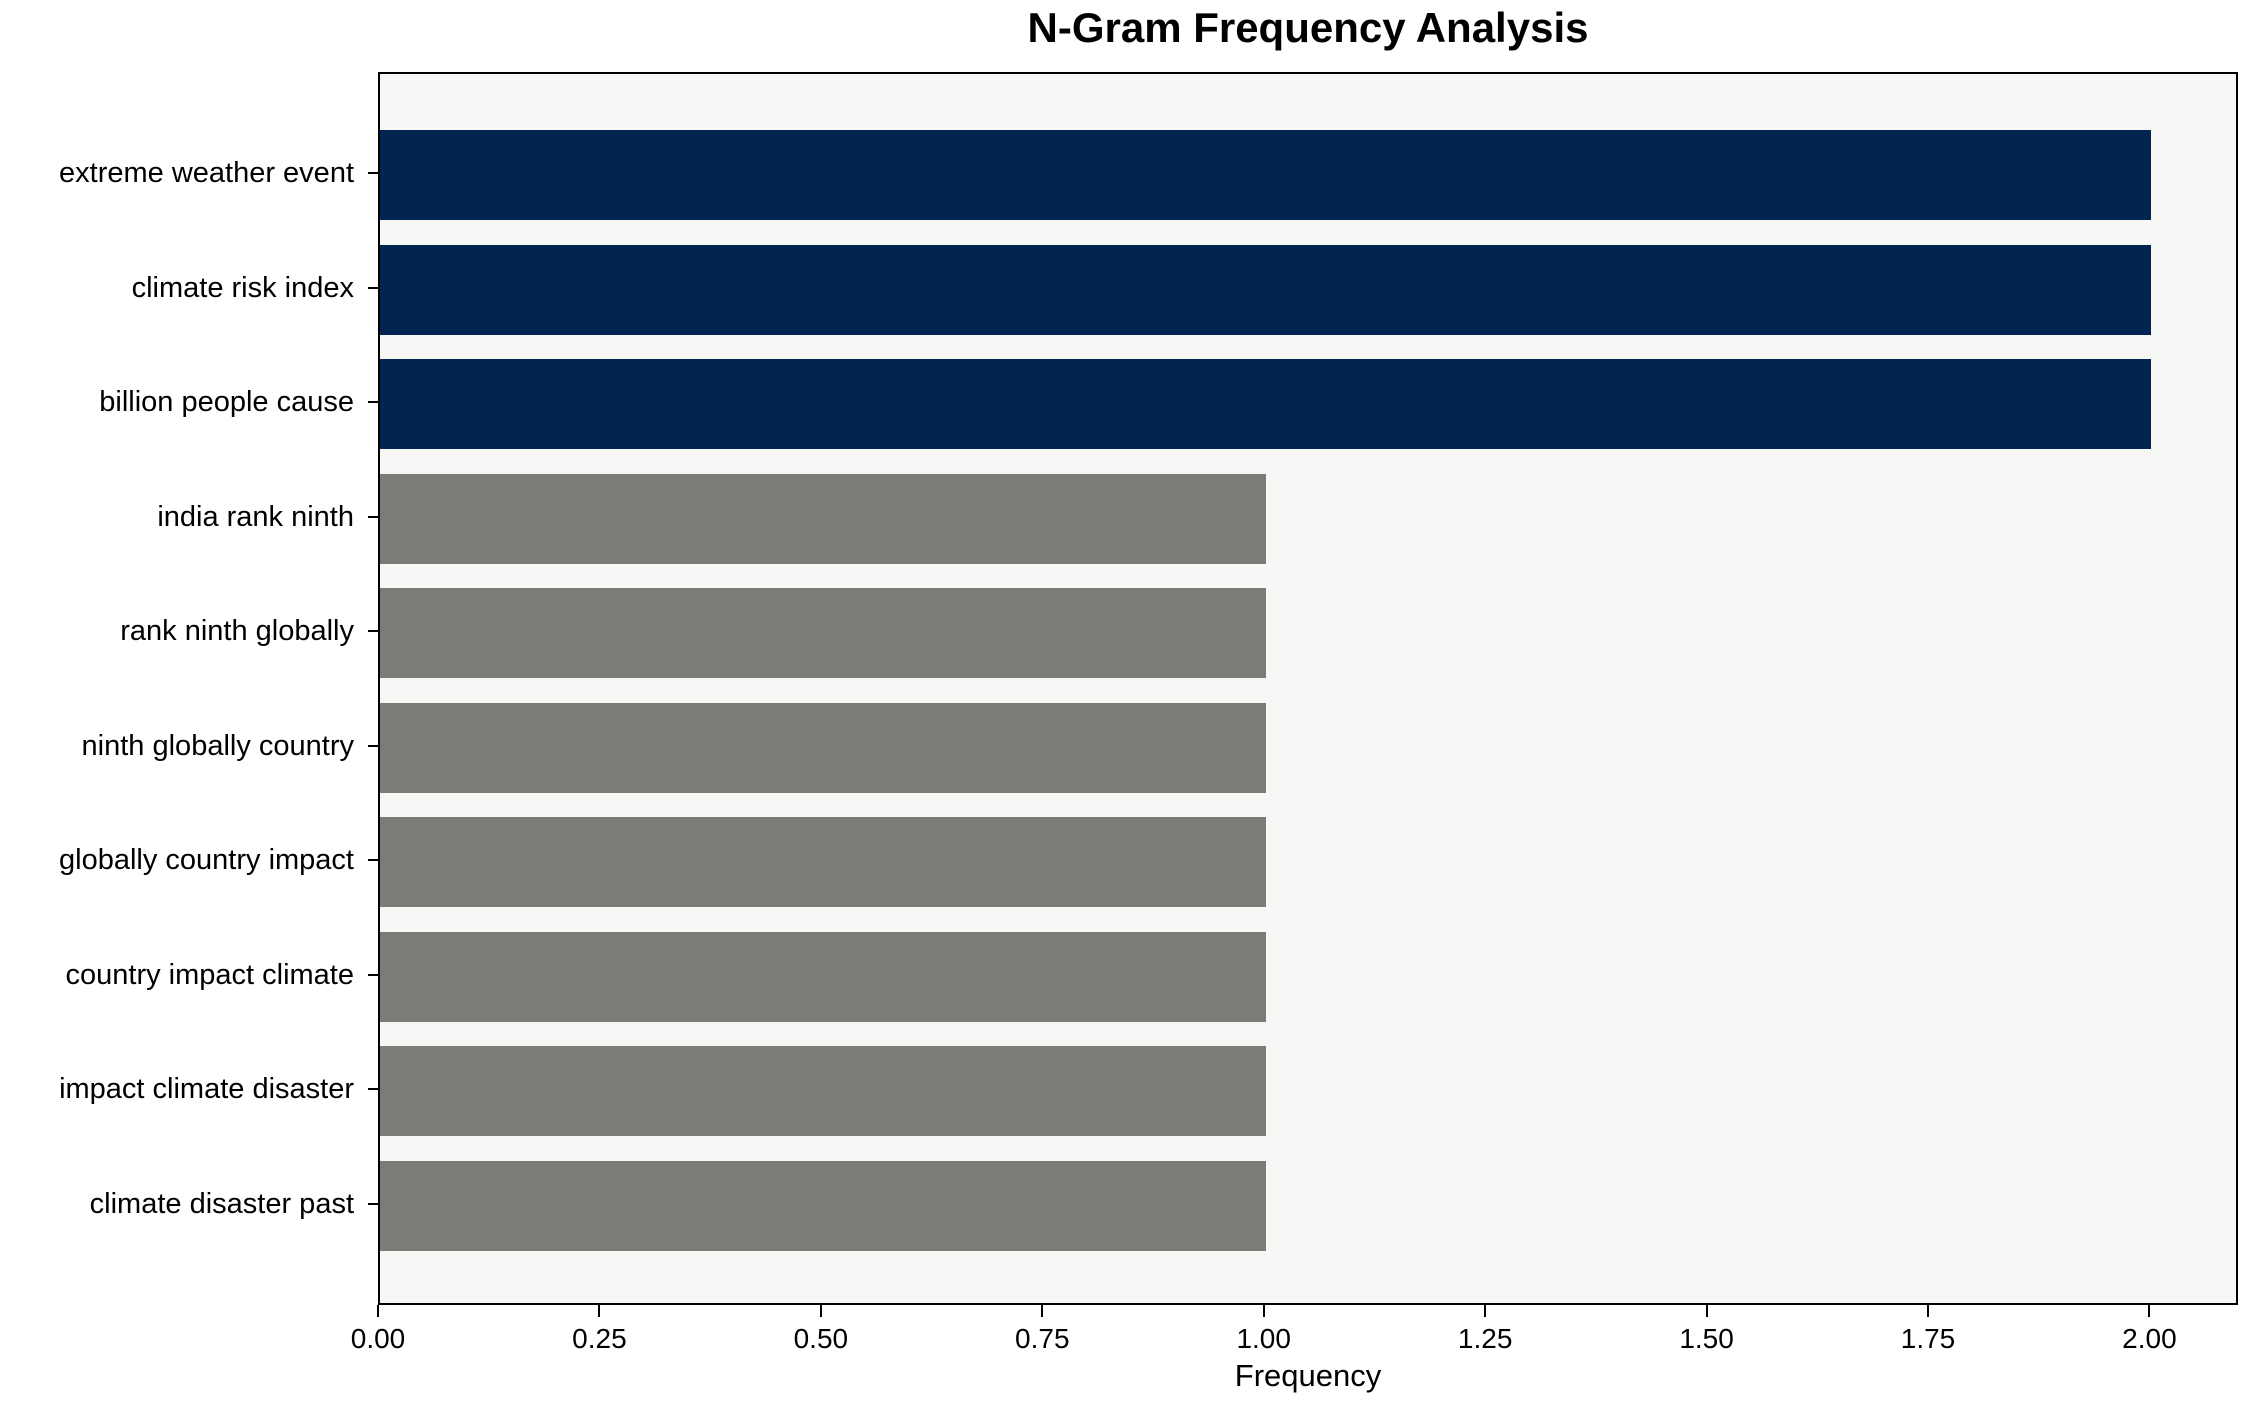  What do you see at coordinates (1263, 1338) in the screenshot?
I see `x-tick-label: 1.00` at bounding box center [1263, 1338].